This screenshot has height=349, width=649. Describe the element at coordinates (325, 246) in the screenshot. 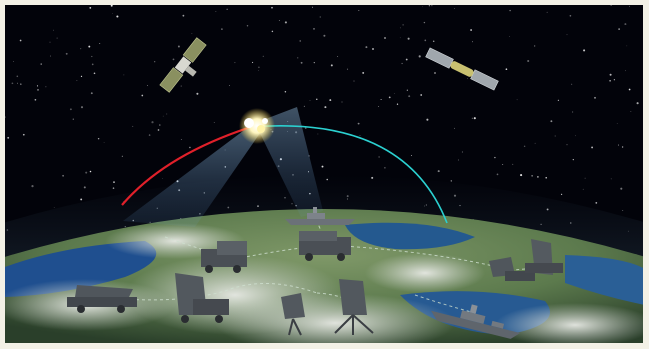

I see `radar-truck-icon` at that location.